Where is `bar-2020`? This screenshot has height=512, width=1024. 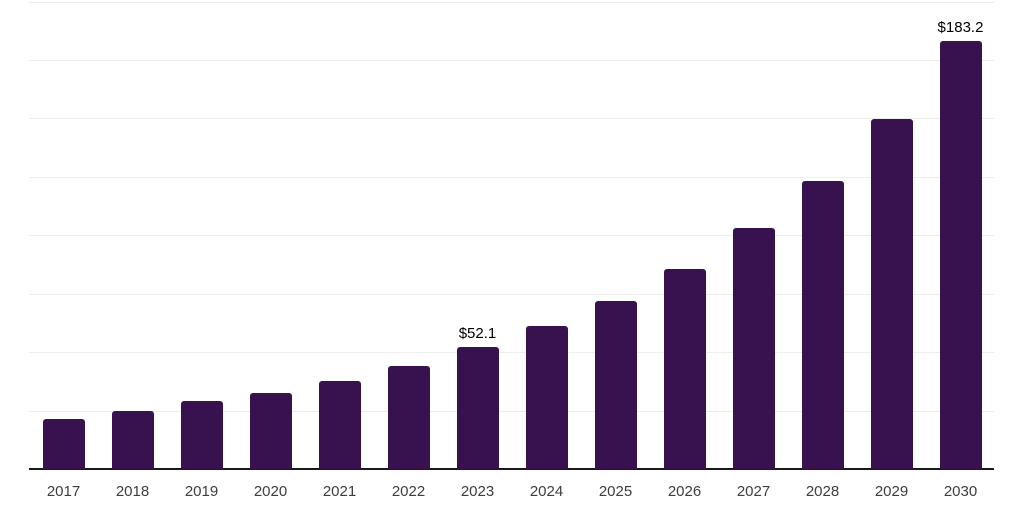
bar-2020 is located at coordinates (270, 431).